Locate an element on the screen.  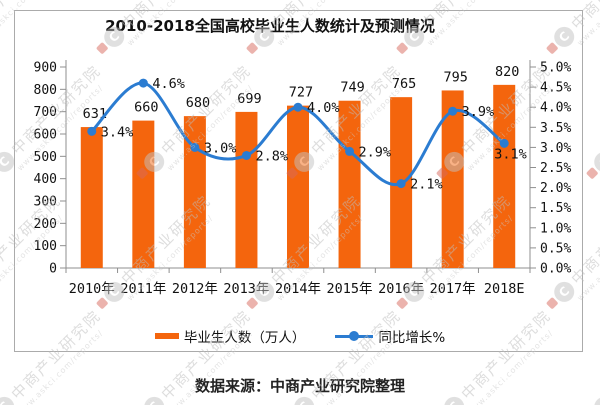
x-axis-category-label: 2014年 is located at coordinates (298, 289).